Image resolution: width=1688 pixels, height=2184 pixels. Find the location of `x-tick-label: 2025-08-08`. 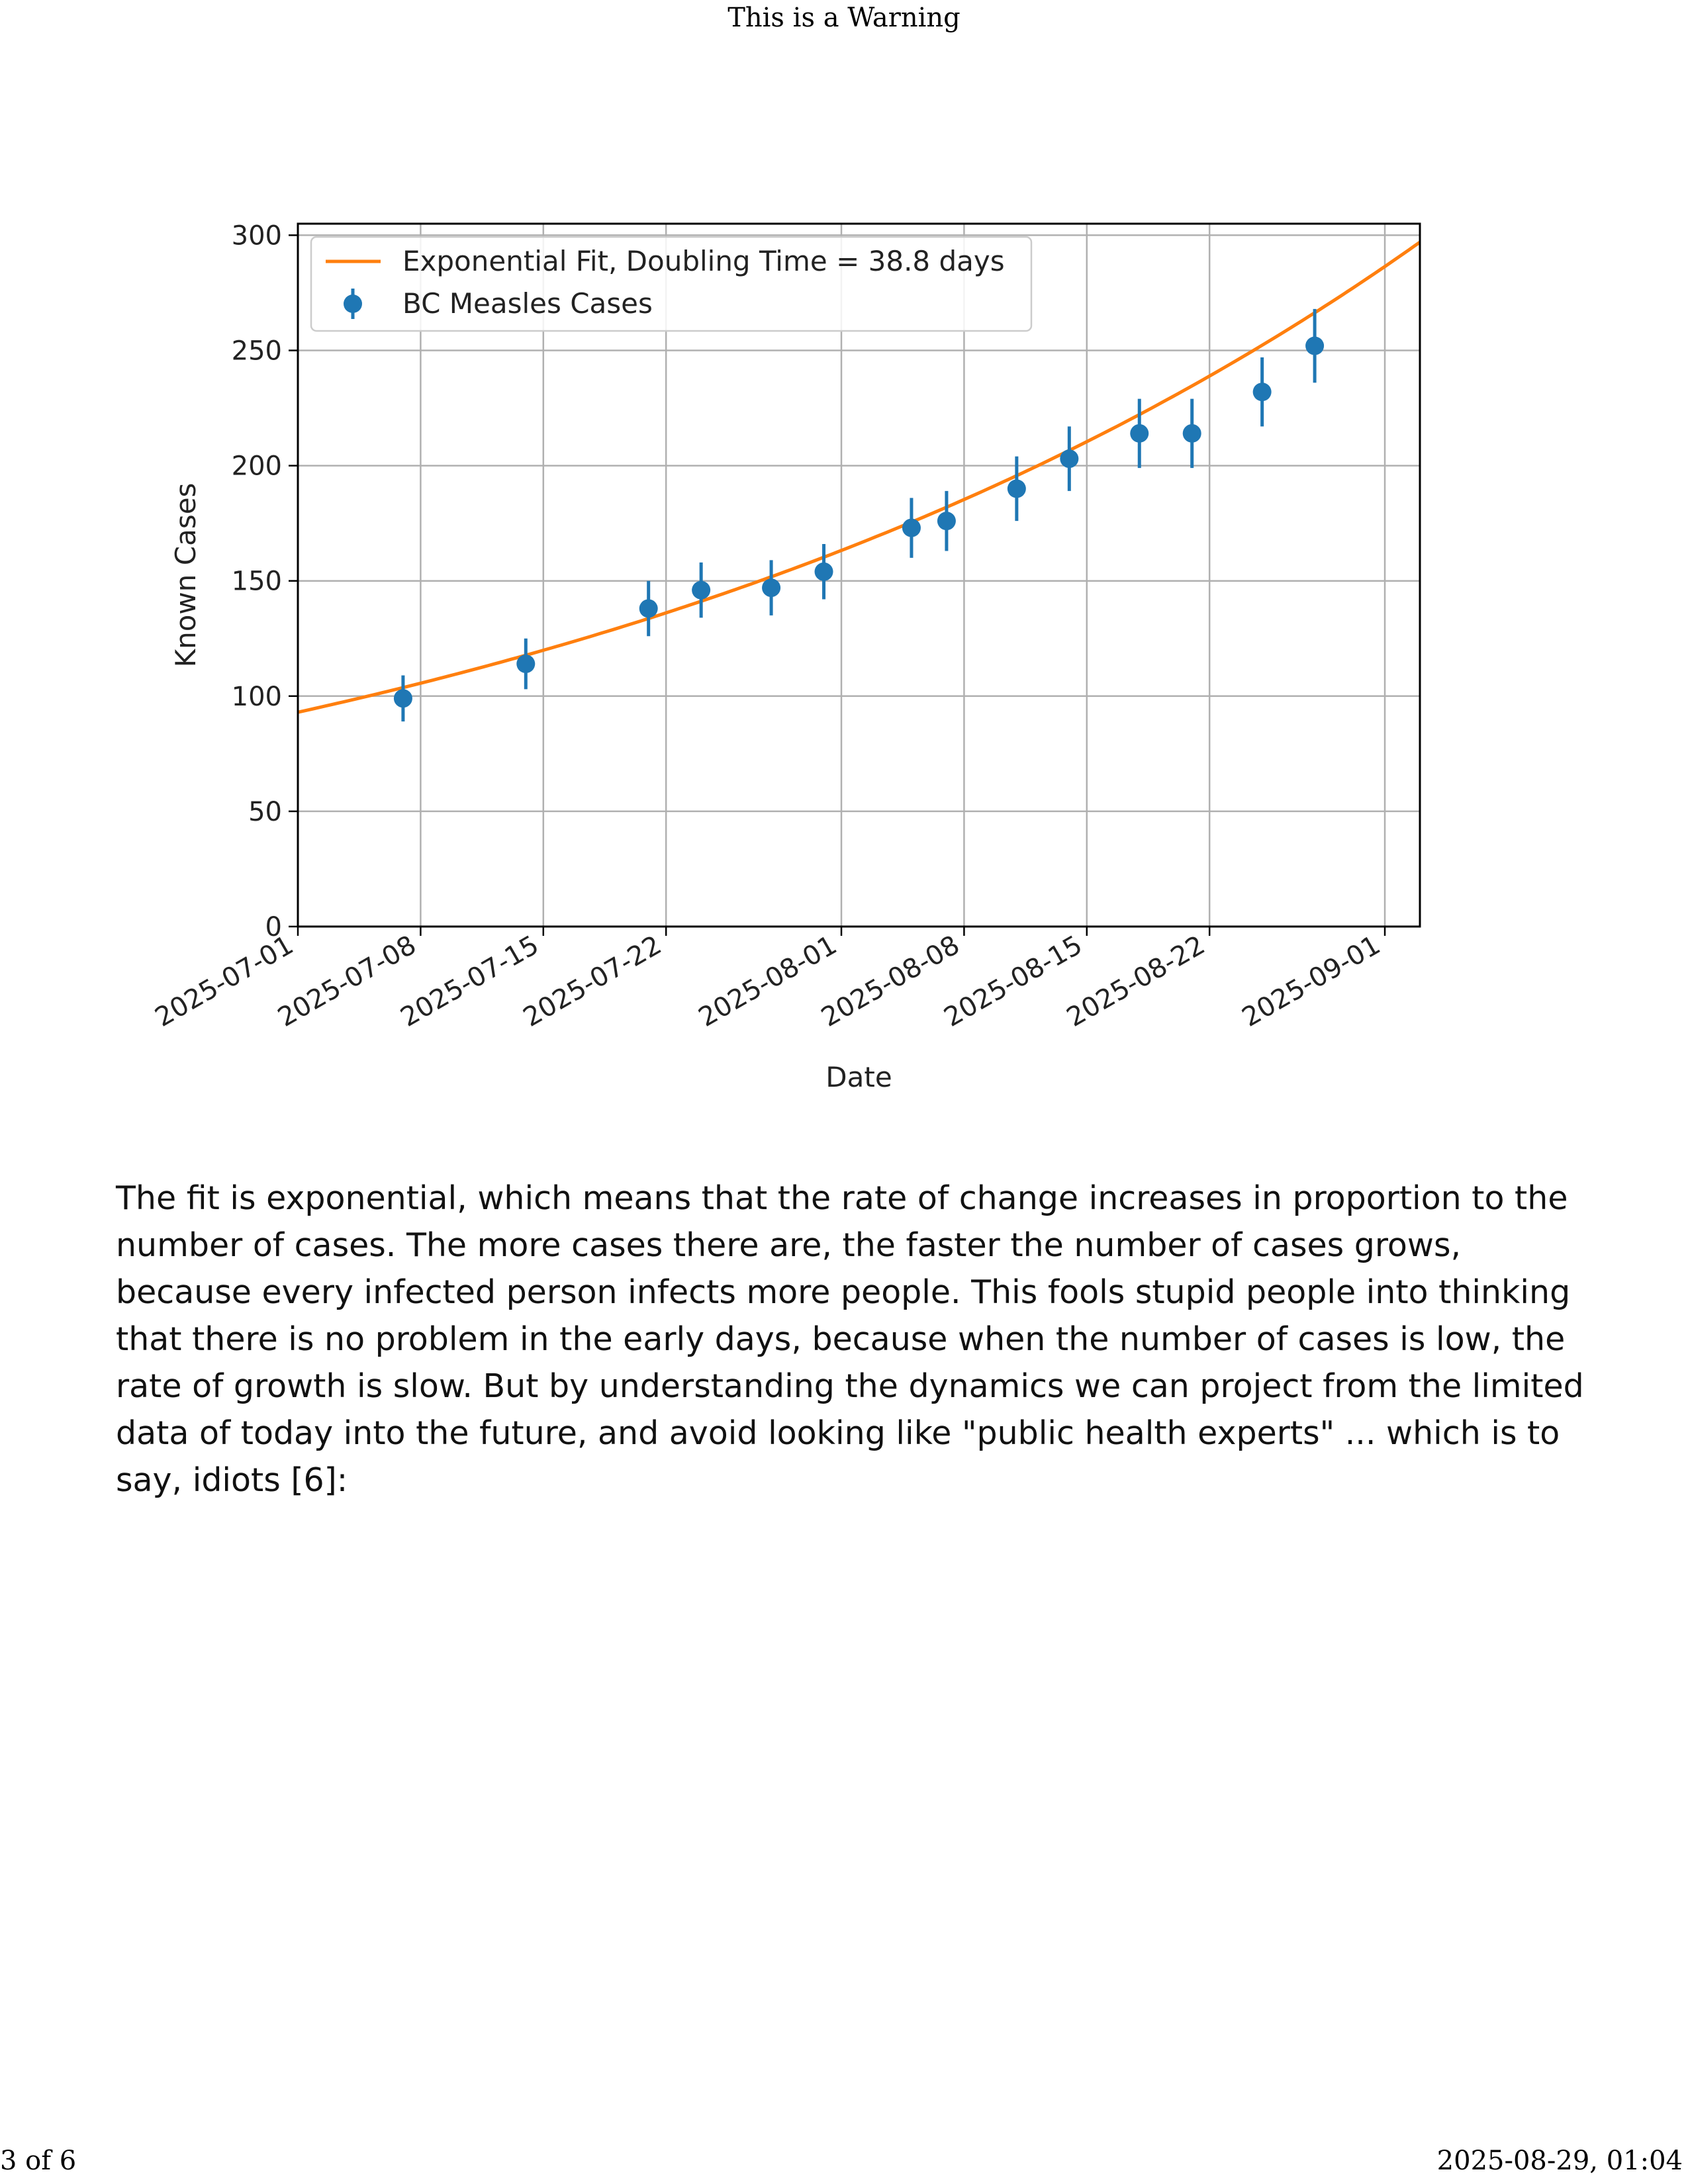

x-tick-label: 2025-08-08 is located at coordinates (890, 981).